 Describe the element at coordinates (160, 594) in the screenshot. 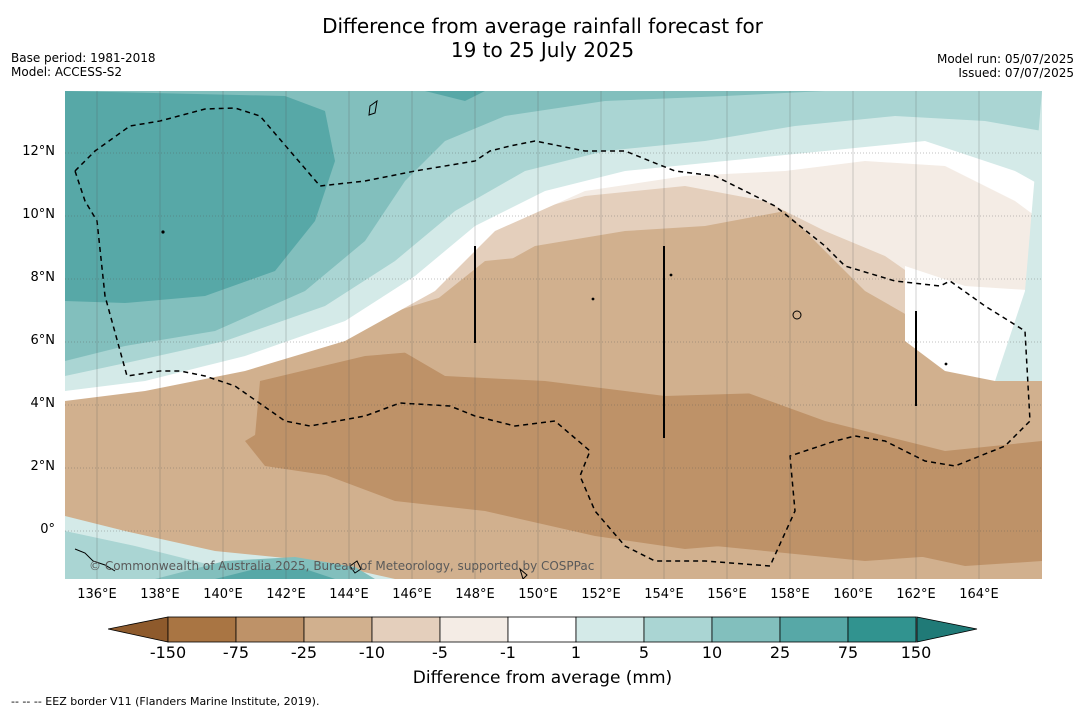

I see `lon-label: 138°E` at that location.